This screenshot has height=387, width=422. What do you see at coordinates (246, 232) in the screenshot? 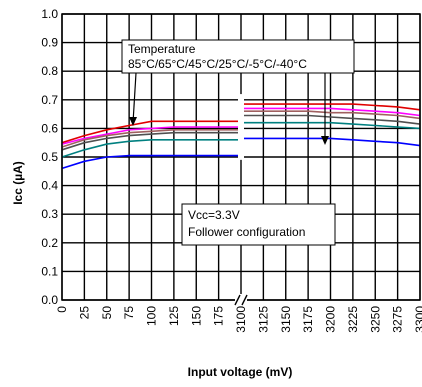
I see `condition-config: Follower configuration` at bounding box center [246, 232].